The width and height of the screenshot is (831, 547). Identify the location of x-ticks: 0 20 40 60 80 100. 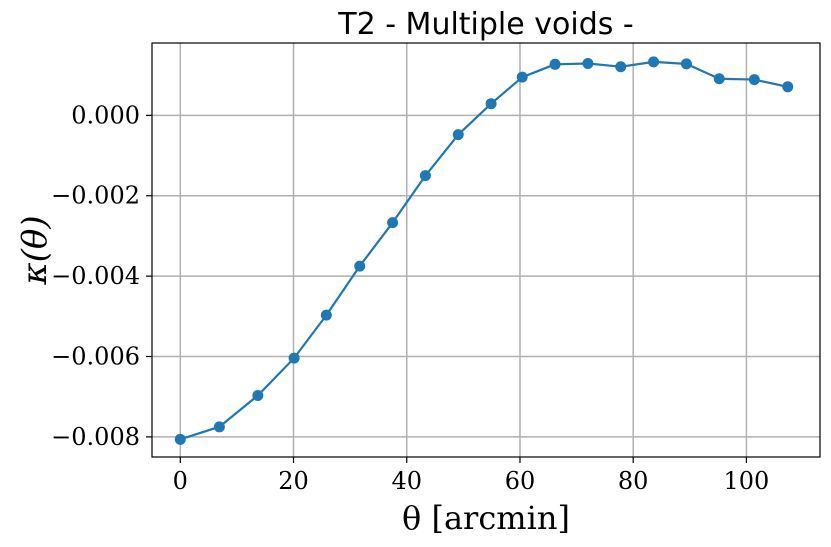
(471, 476).